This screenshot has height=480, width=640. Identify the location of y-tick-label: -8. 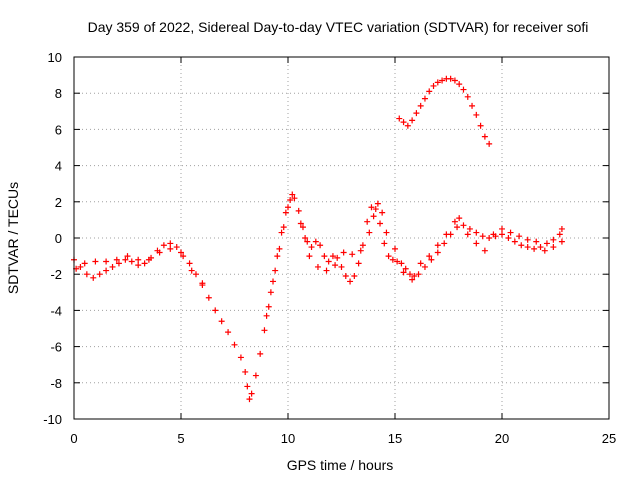
(56, 383).